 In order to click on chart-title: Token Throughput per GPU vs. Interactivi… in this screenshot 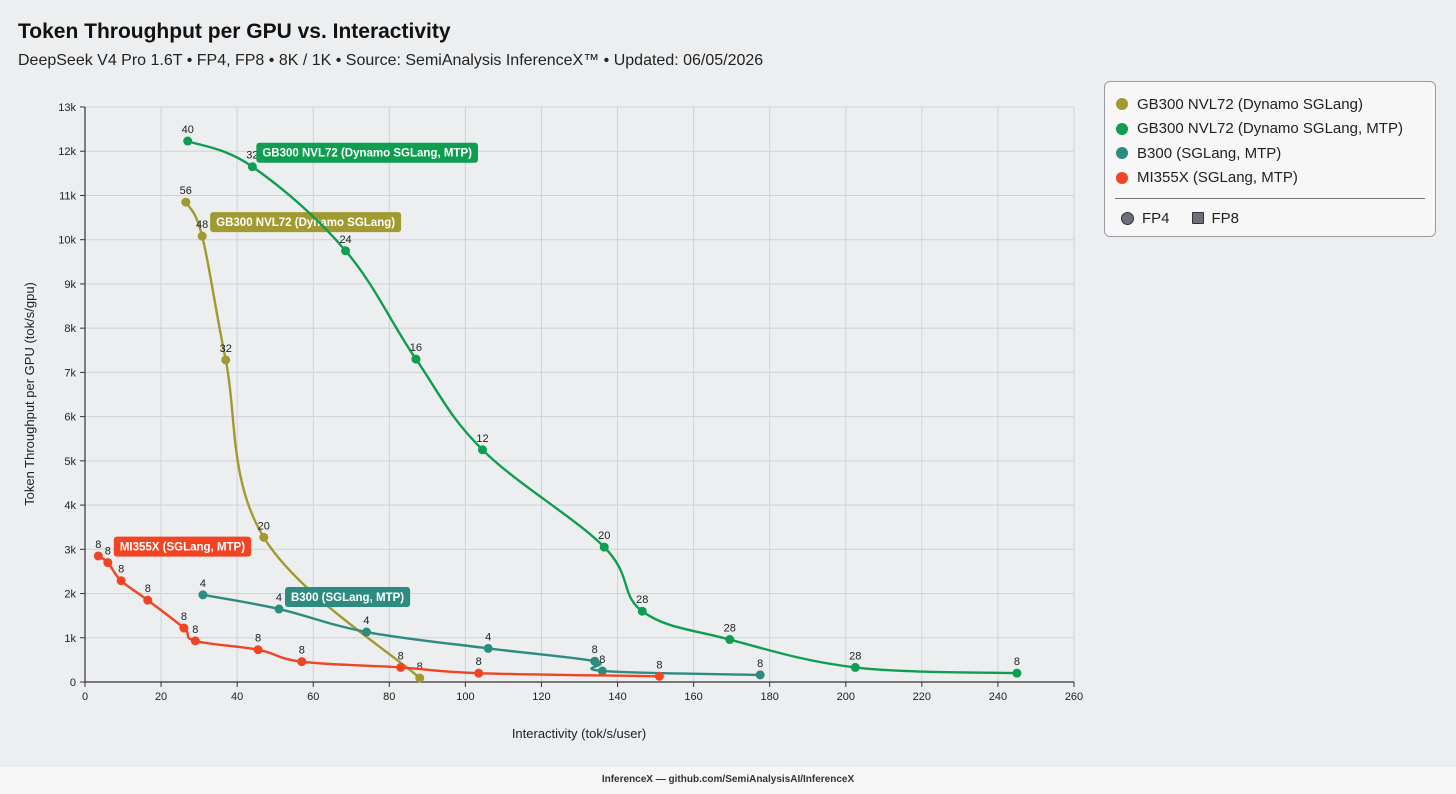, I will do `click(234, 31)`.